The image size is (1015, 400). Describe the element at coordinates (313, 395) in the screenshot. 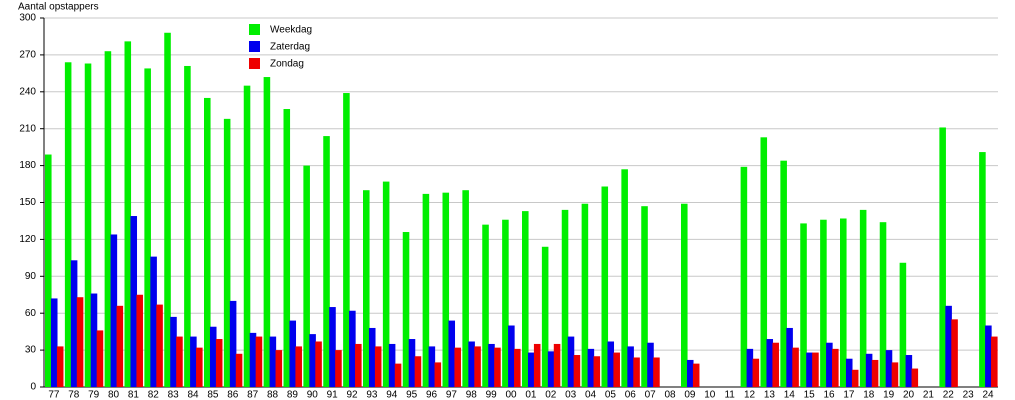

I see `x-tick-label: 90` at that location.